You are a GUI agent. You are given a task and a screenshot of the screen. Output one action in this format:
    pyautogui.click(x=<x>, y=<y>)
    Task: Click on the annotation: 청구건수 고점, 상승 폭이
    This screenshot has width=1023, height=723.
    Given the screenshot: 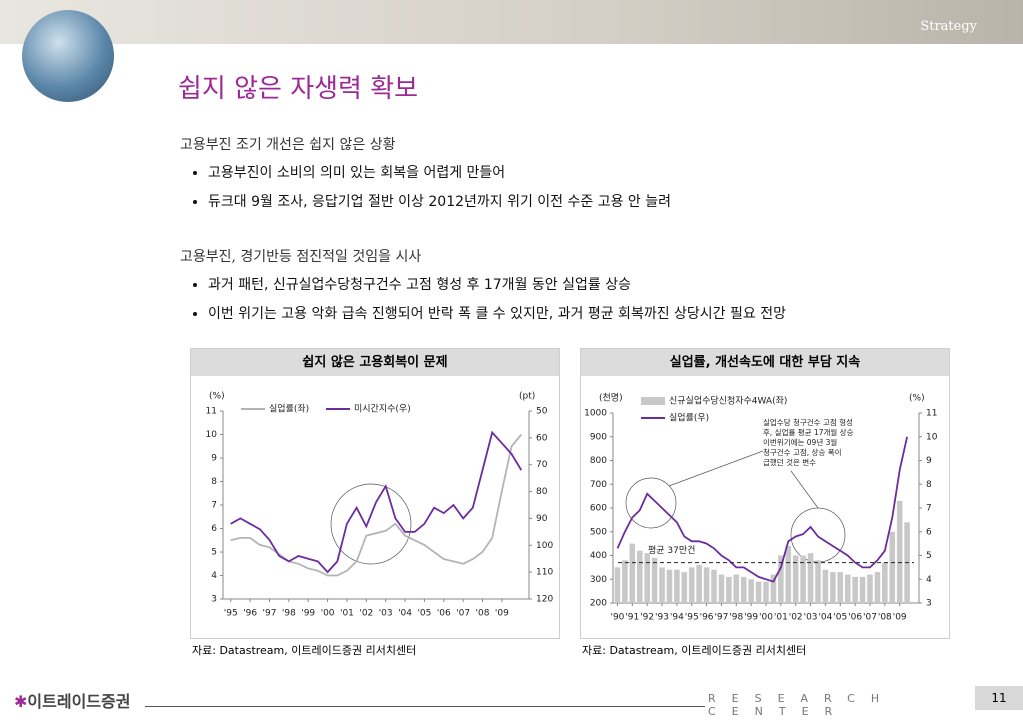 What is the action you would take?
    pyautogui.click(x=802, y=452)
    